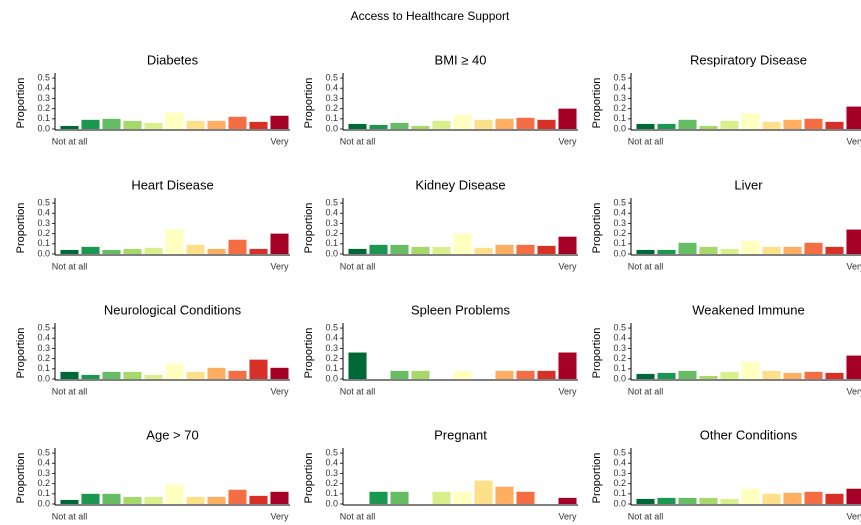 The height and width of the screenshot is (525, 861). I want to click on panel-title: Pregnant, so click(460, 434).